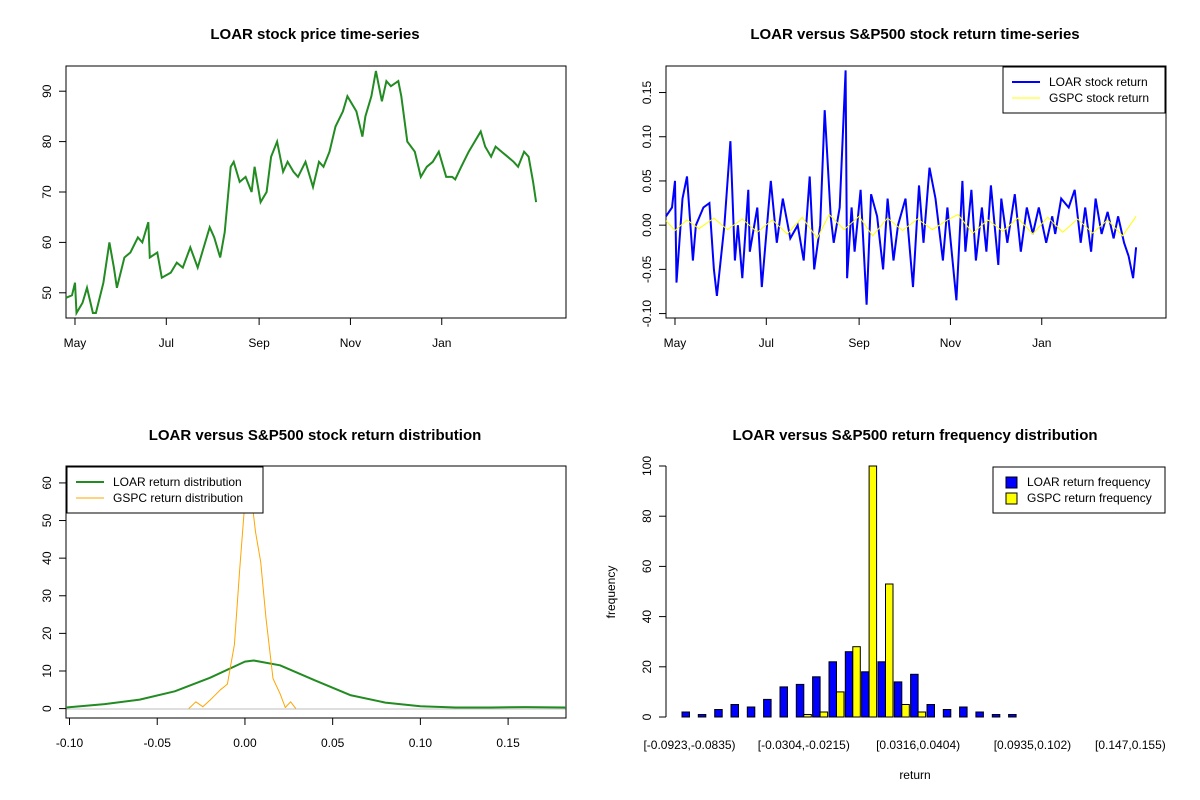 The width and height of the screenshot is (1200, 800). Describe the element at coordinates (1130, 745) in the screenshot. I see `x-tick-label: [0.147,0.155)` at that location.